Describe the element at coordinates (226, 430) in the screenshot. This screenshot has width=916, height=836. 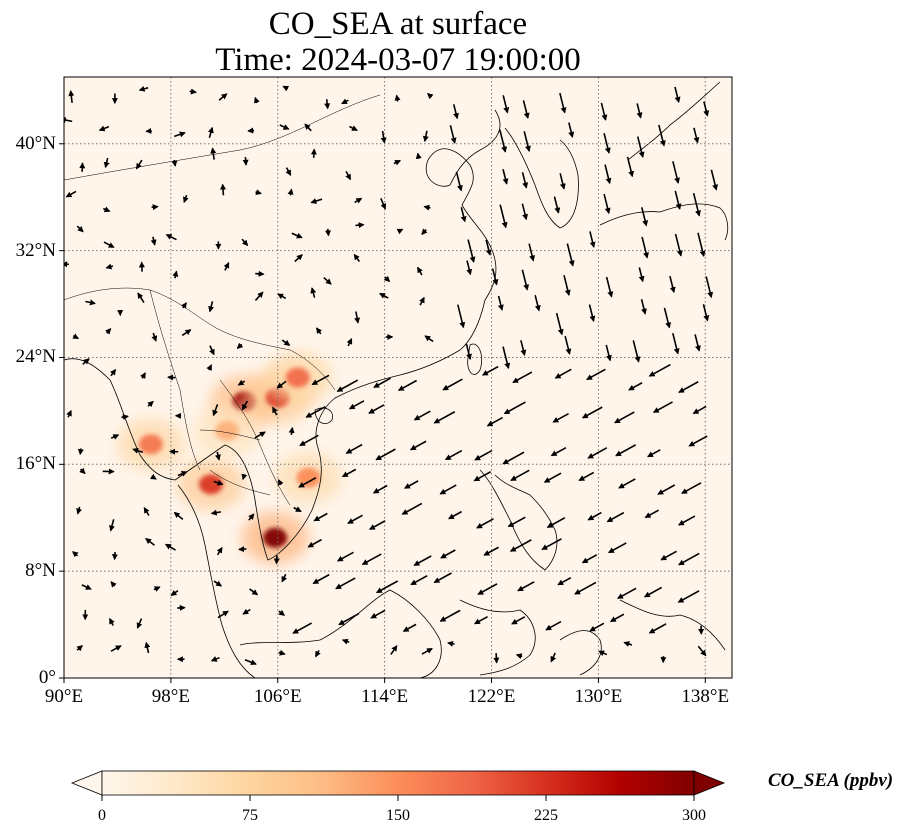
I see `co-hotspot-north-laos` at that location.